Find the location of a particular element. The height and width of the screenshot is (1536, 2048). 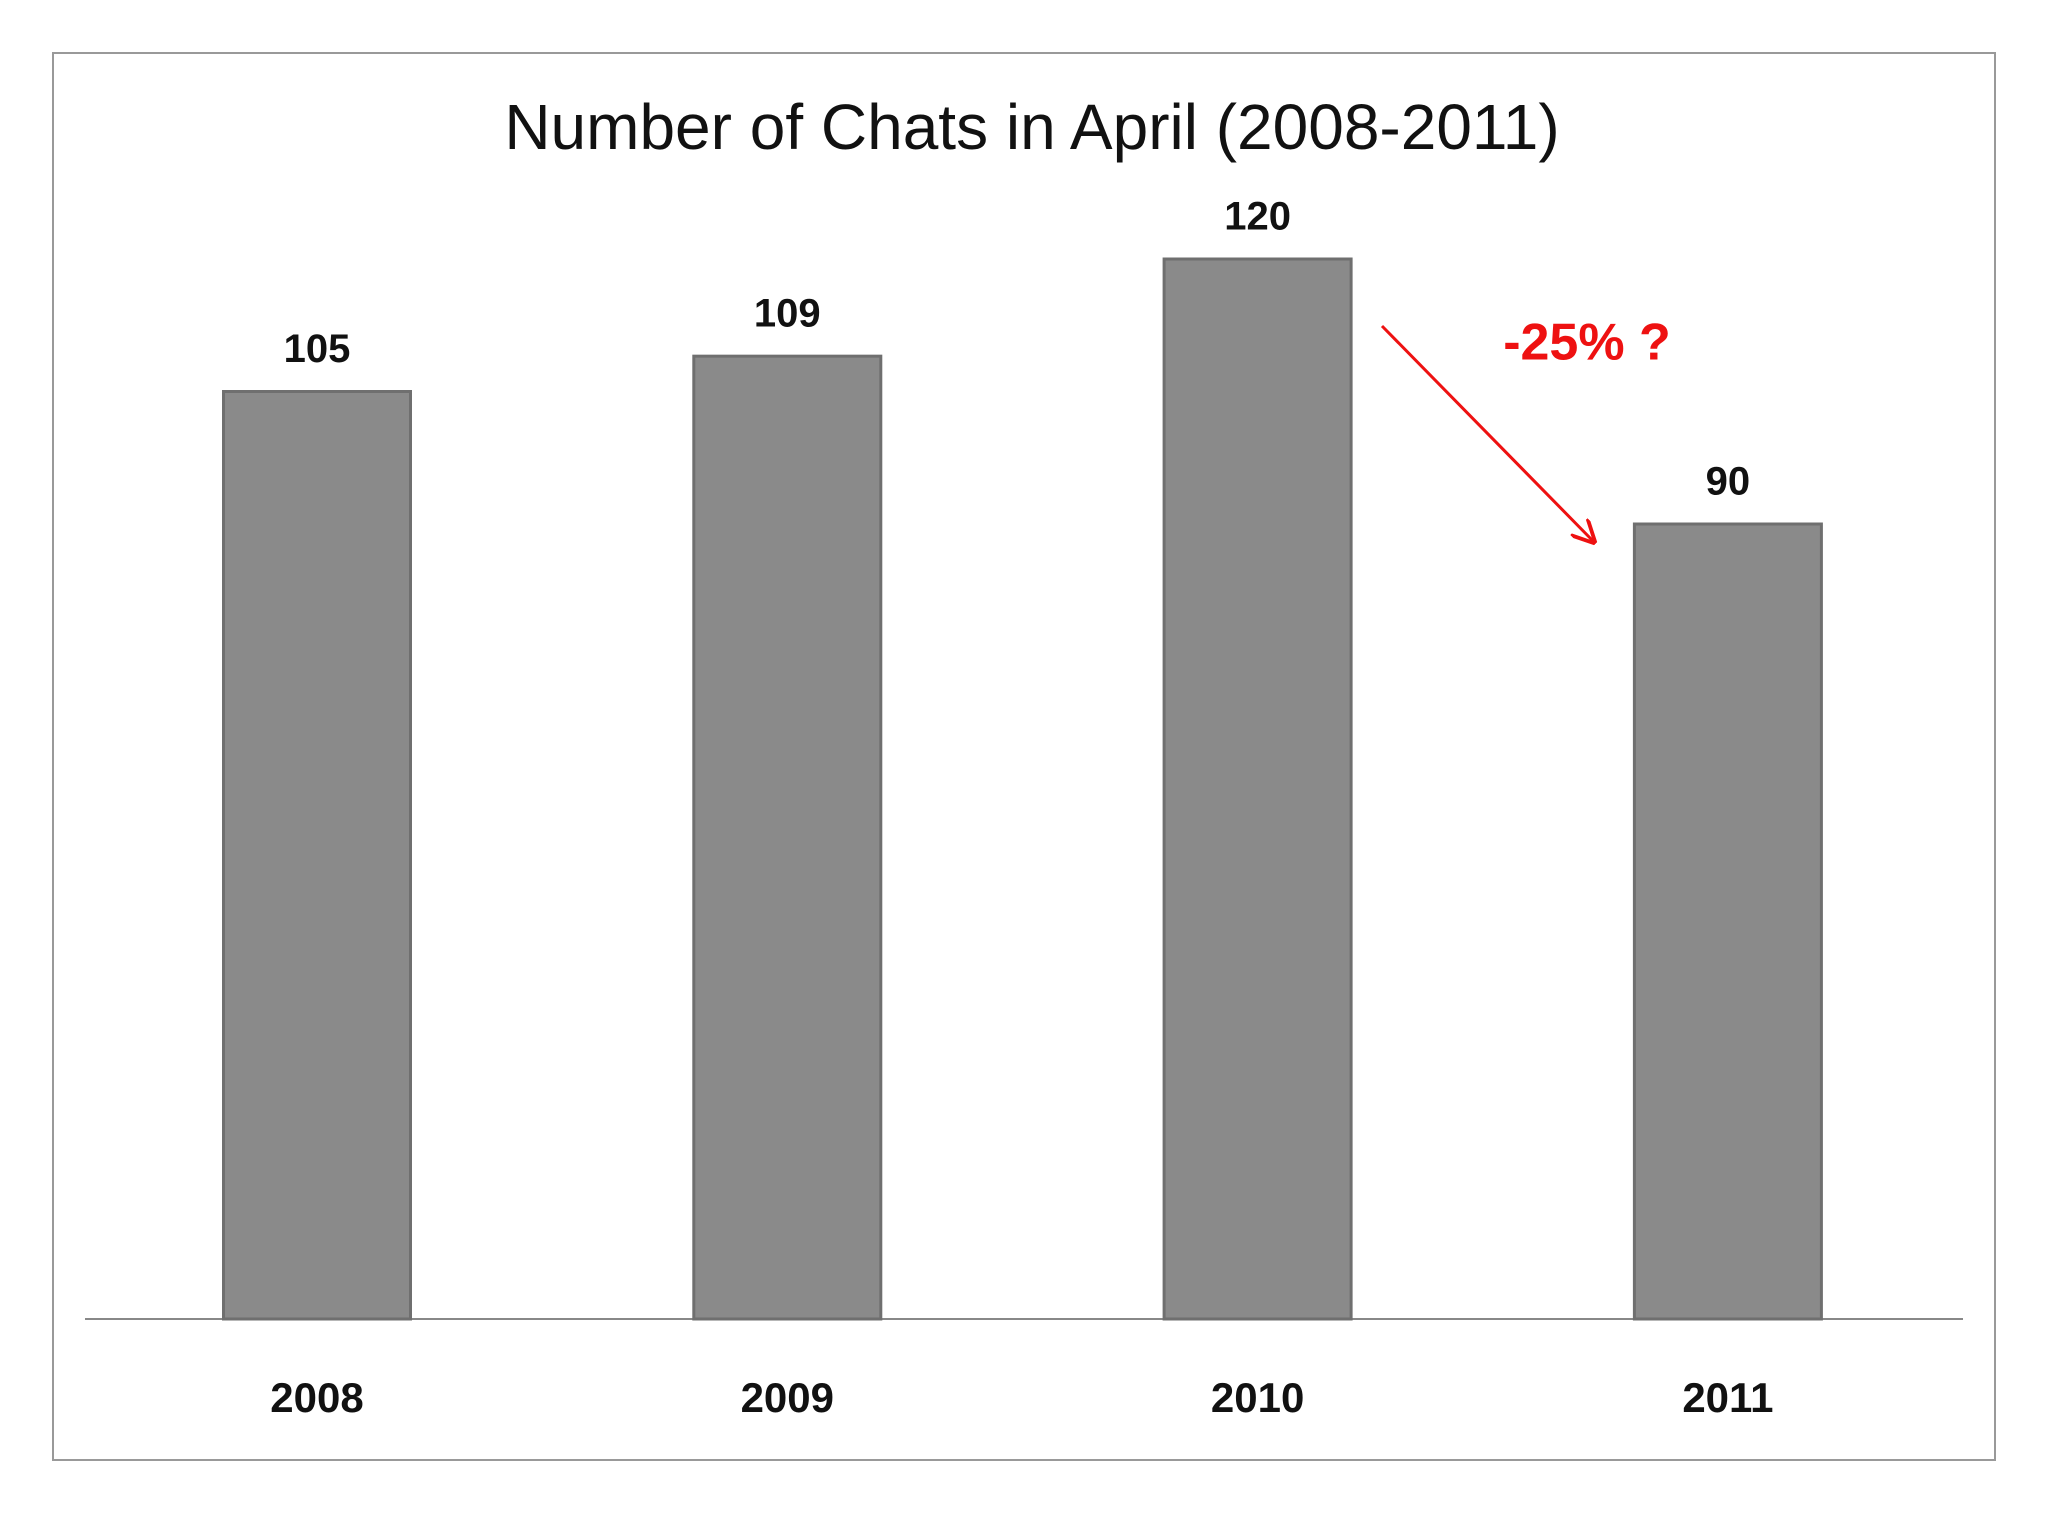

data-label: 90 is located at coordinates (1728, 482).